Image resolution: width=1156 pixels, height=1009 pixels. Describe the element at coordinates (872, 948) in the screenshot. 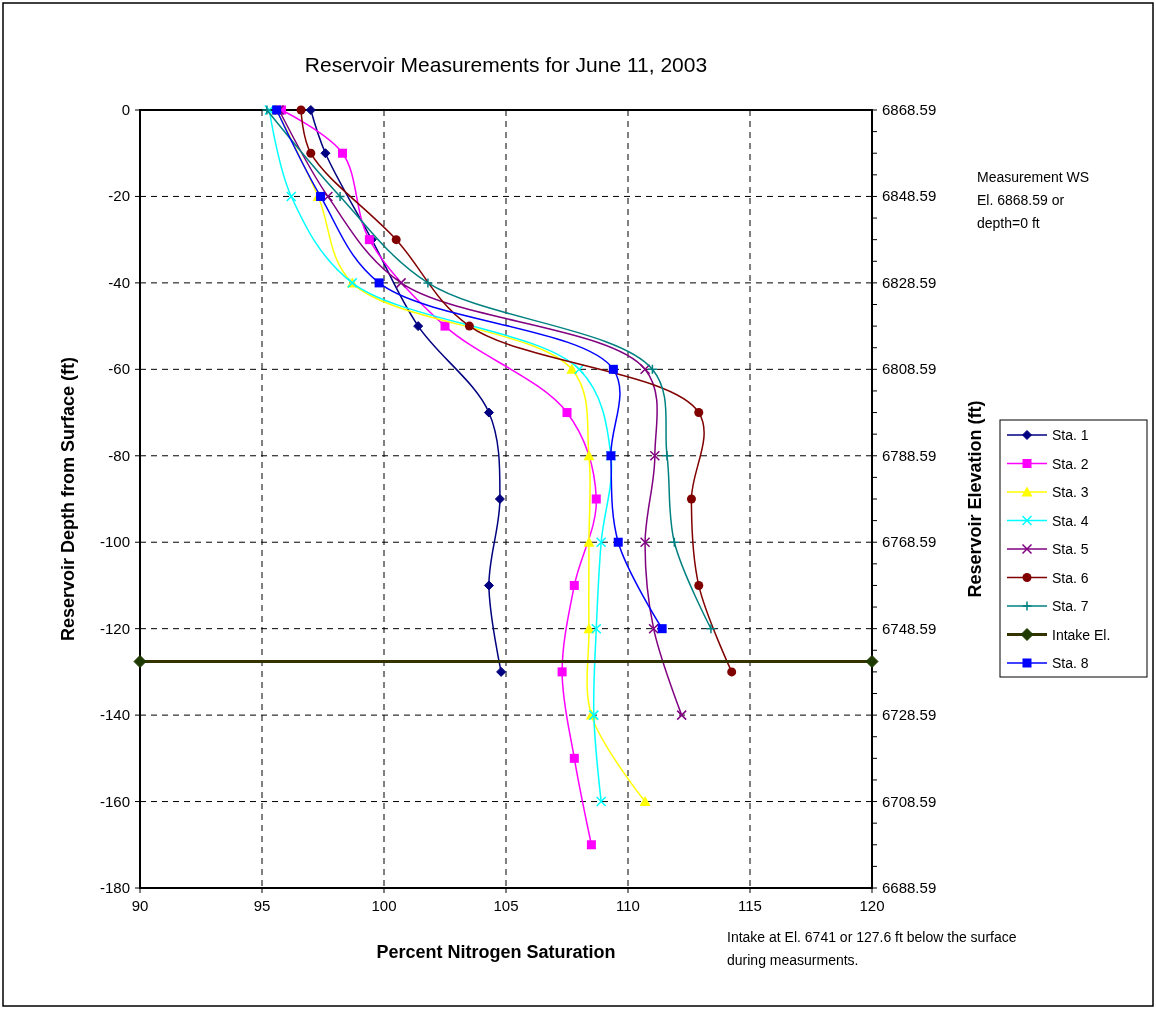

I see `text: Intake at El. 6741 or 127.6 ft below the surface during measurments.` at that location.